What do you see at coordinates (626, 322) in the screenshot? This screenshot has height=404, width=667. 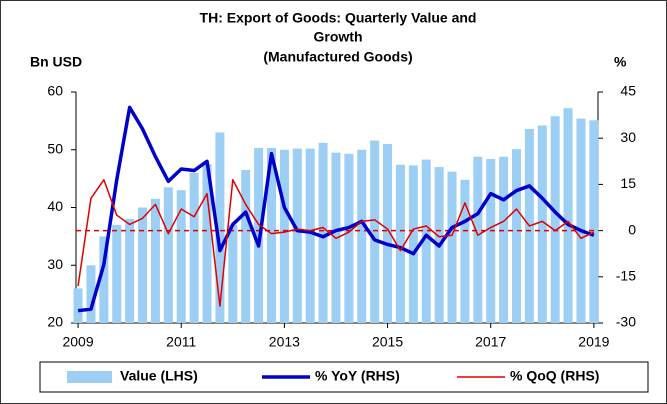 I see `y2-tick-label: -30` at bounding box center [626, 322].